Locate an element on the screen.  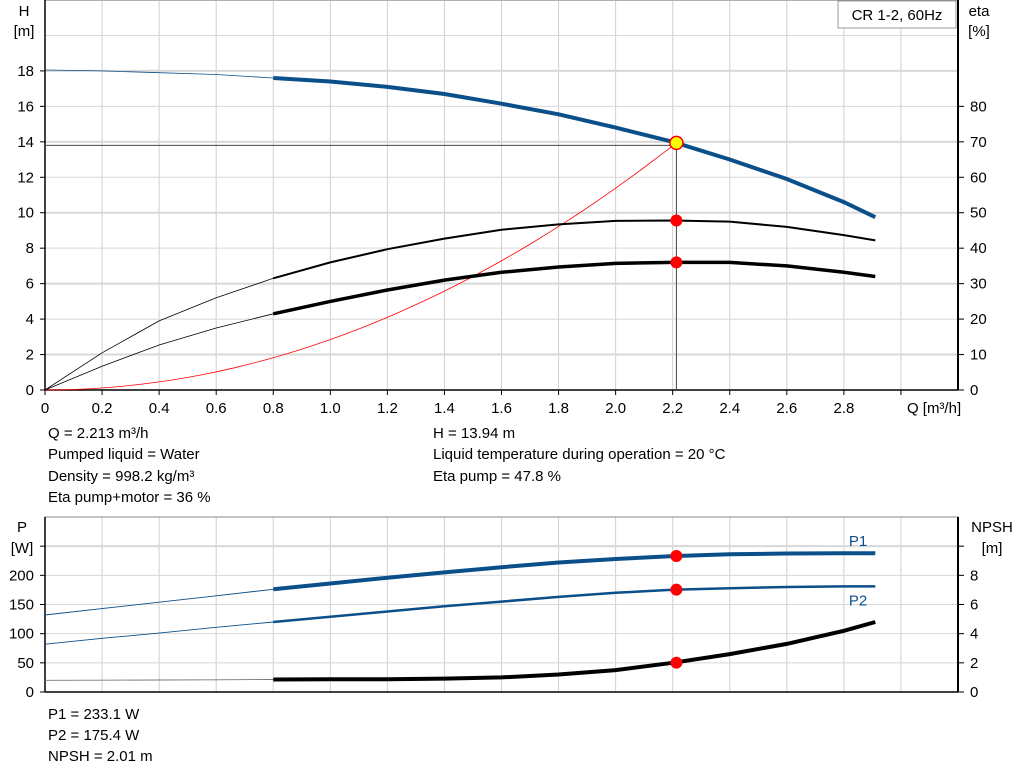
chart-title: CR 1-2, 60Hz is located at coordinates (897, 15).